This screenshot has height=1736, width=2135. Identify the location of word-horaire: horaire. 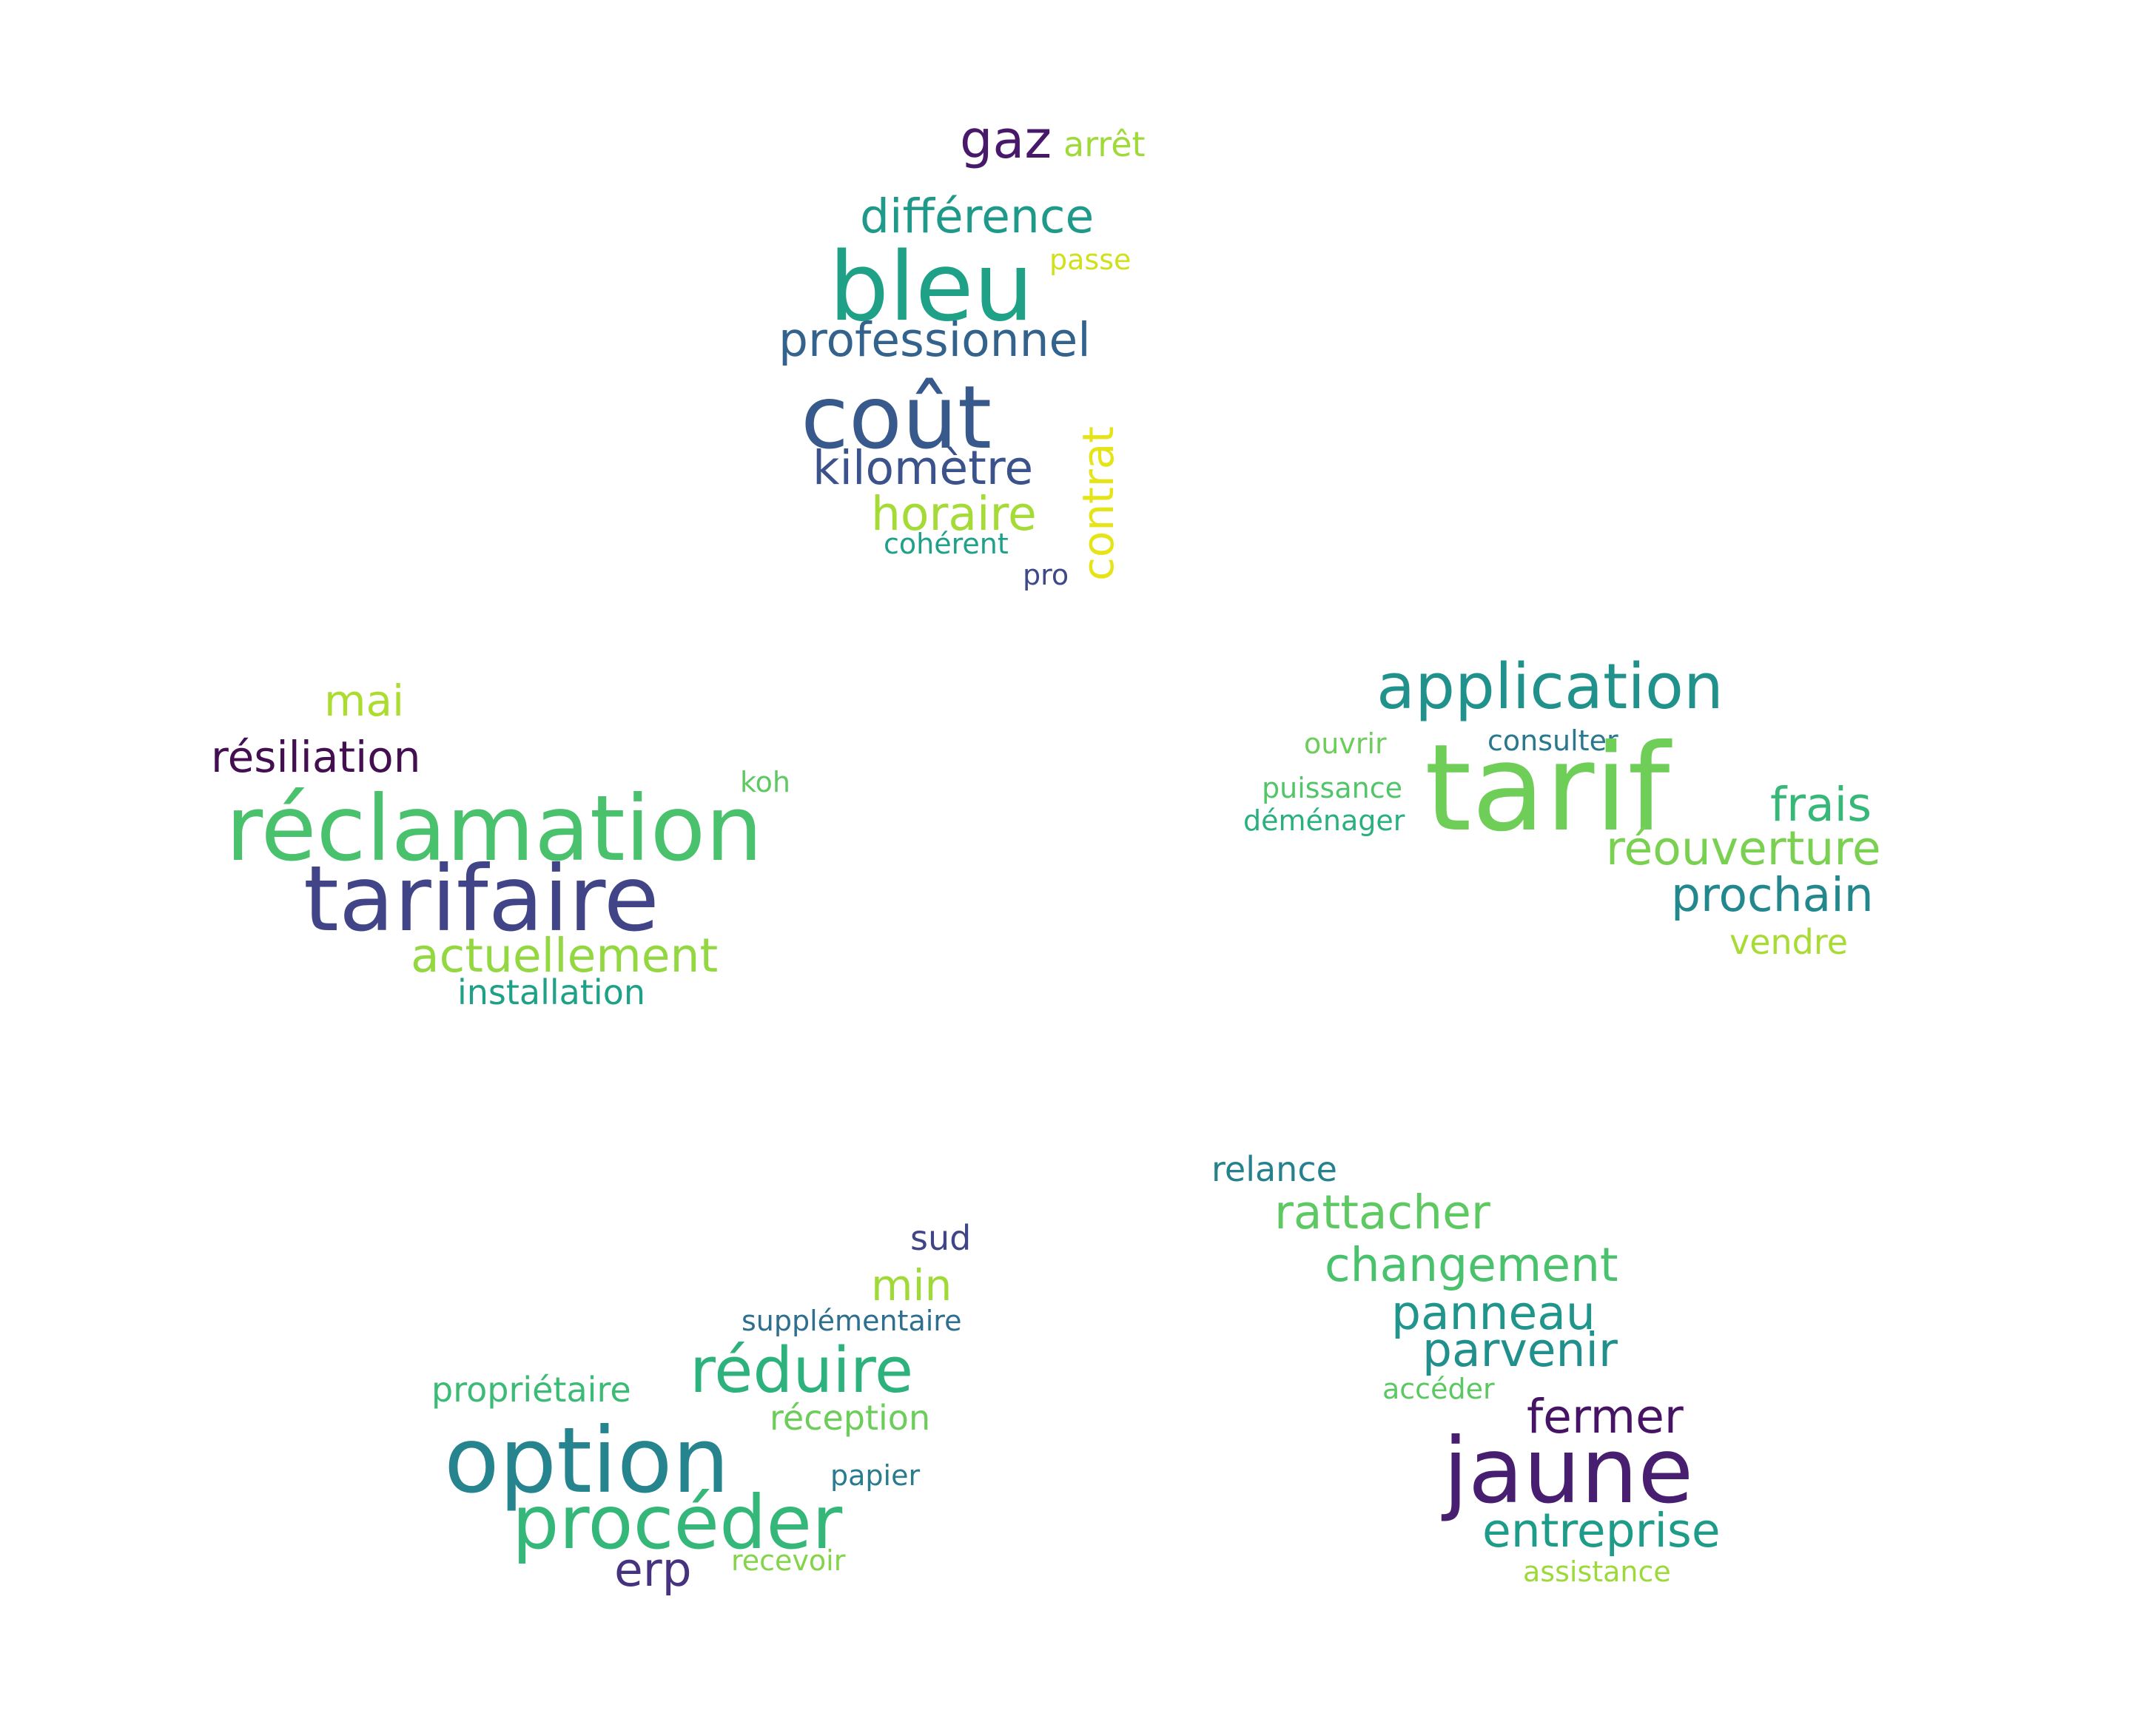
(954, 514).